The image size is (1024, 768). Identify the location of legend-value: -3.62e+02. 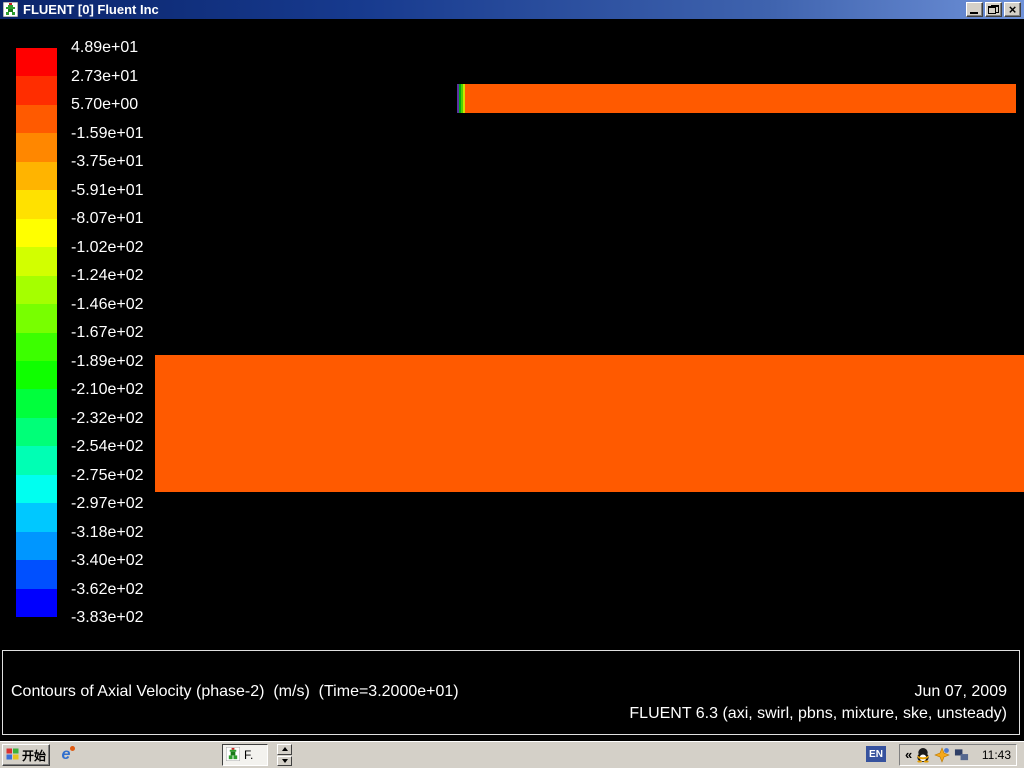
(107, 589).